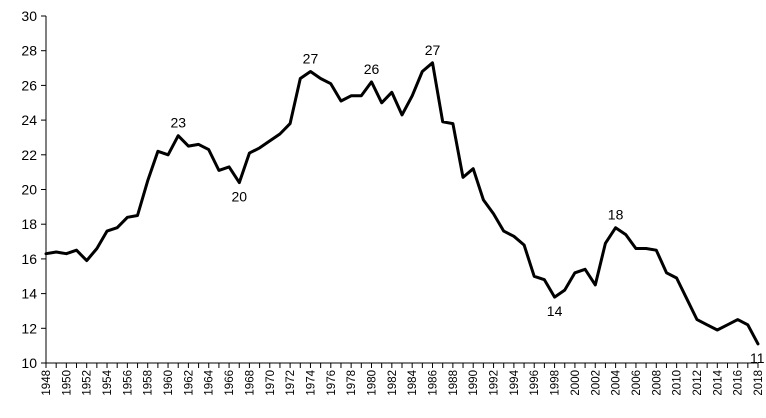 This screenshot has width=766, height=418. What do you see at coordinates (29, 224) in the screenshot?
I see `y-tick-label: 18` at bounding box center [29, 224].